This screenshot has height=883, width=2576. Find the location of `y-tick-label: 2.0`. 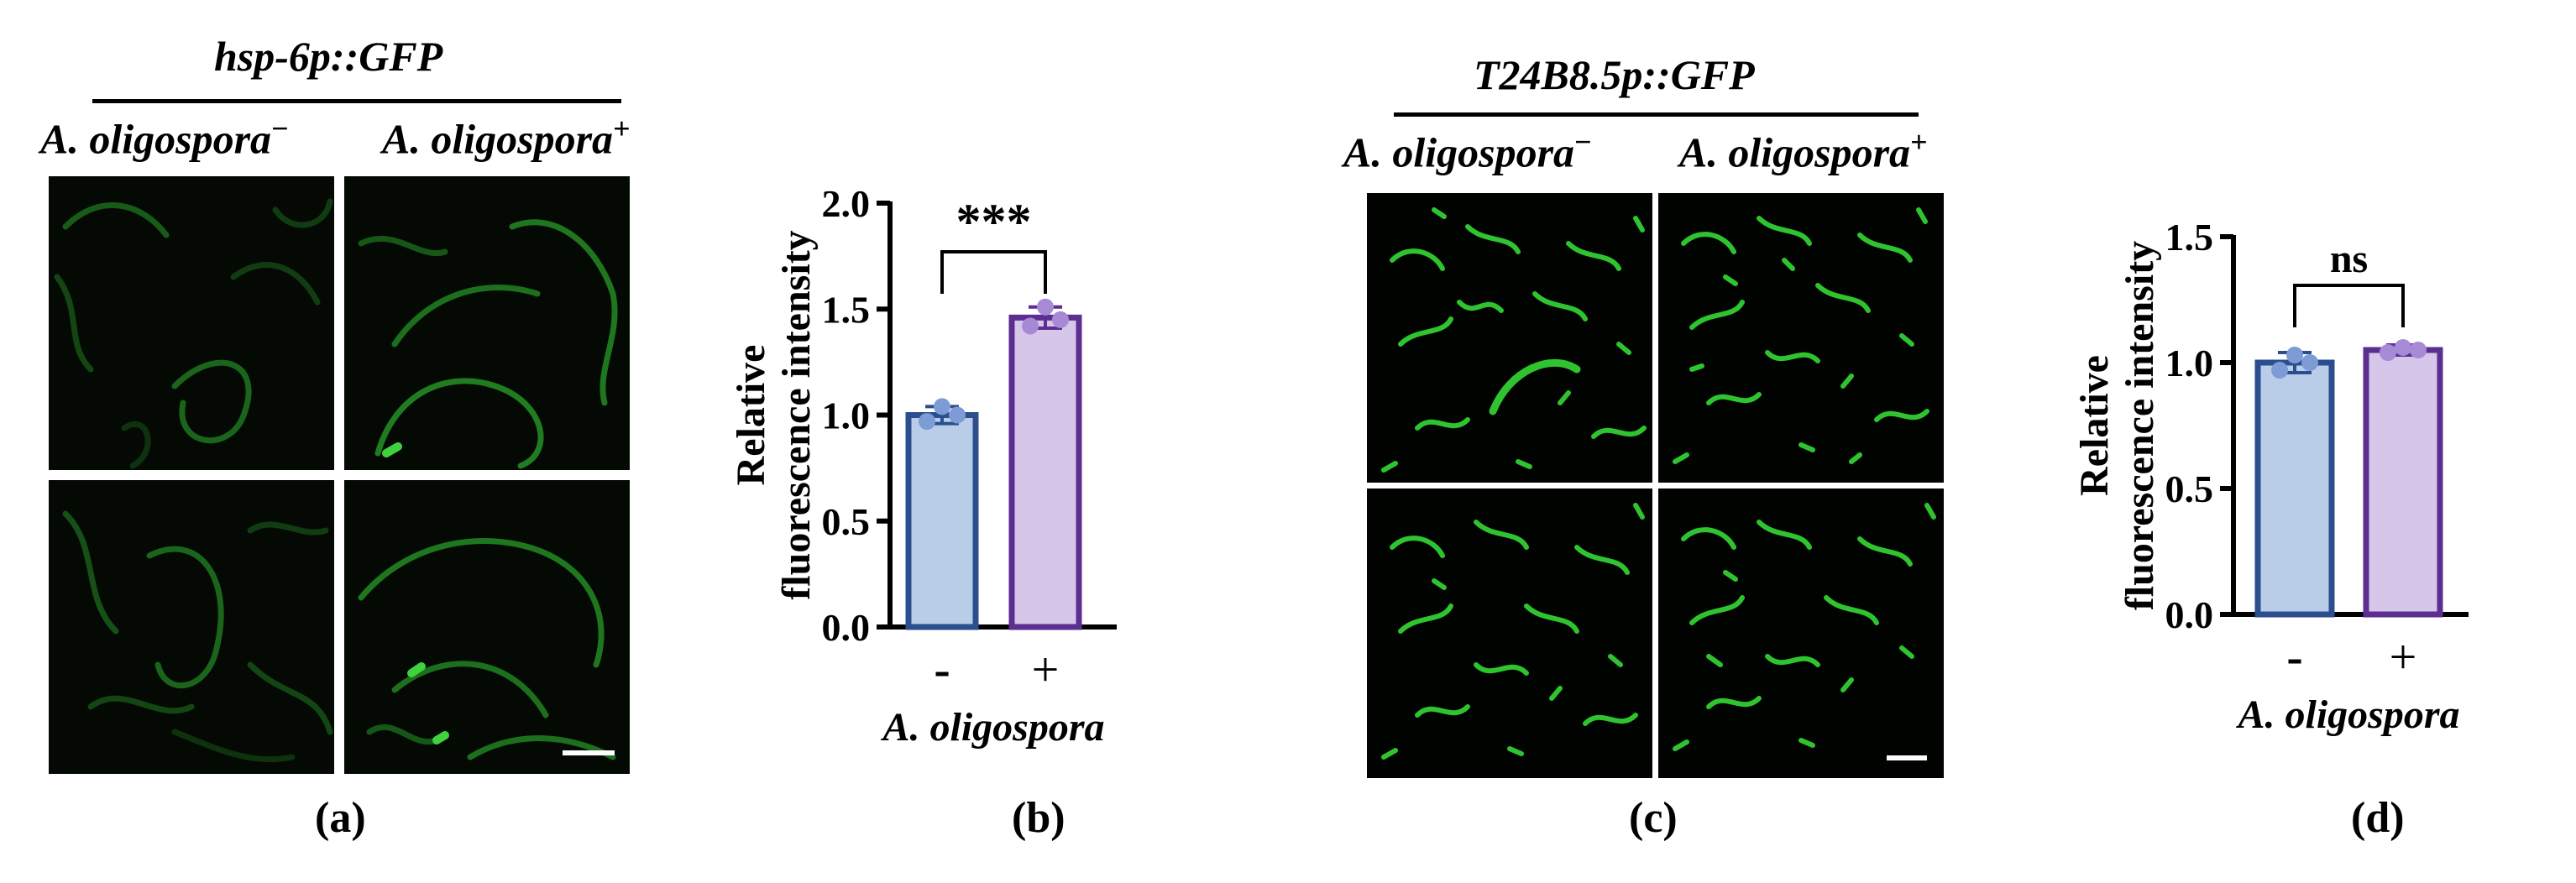

y-tick-label: 2.0 is located at coordinates (847, 203).